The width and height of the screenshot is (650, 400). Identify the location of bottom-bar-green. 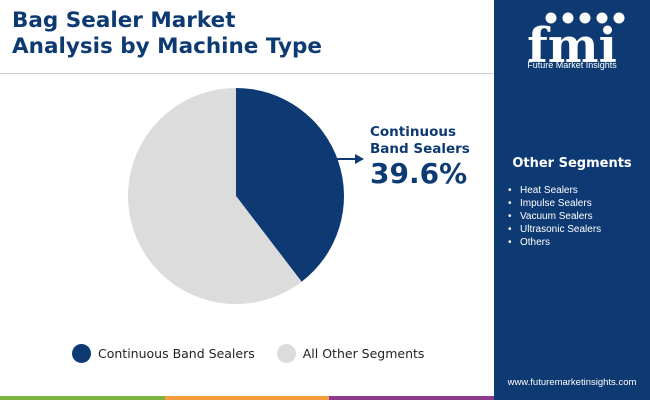
(82, 398).